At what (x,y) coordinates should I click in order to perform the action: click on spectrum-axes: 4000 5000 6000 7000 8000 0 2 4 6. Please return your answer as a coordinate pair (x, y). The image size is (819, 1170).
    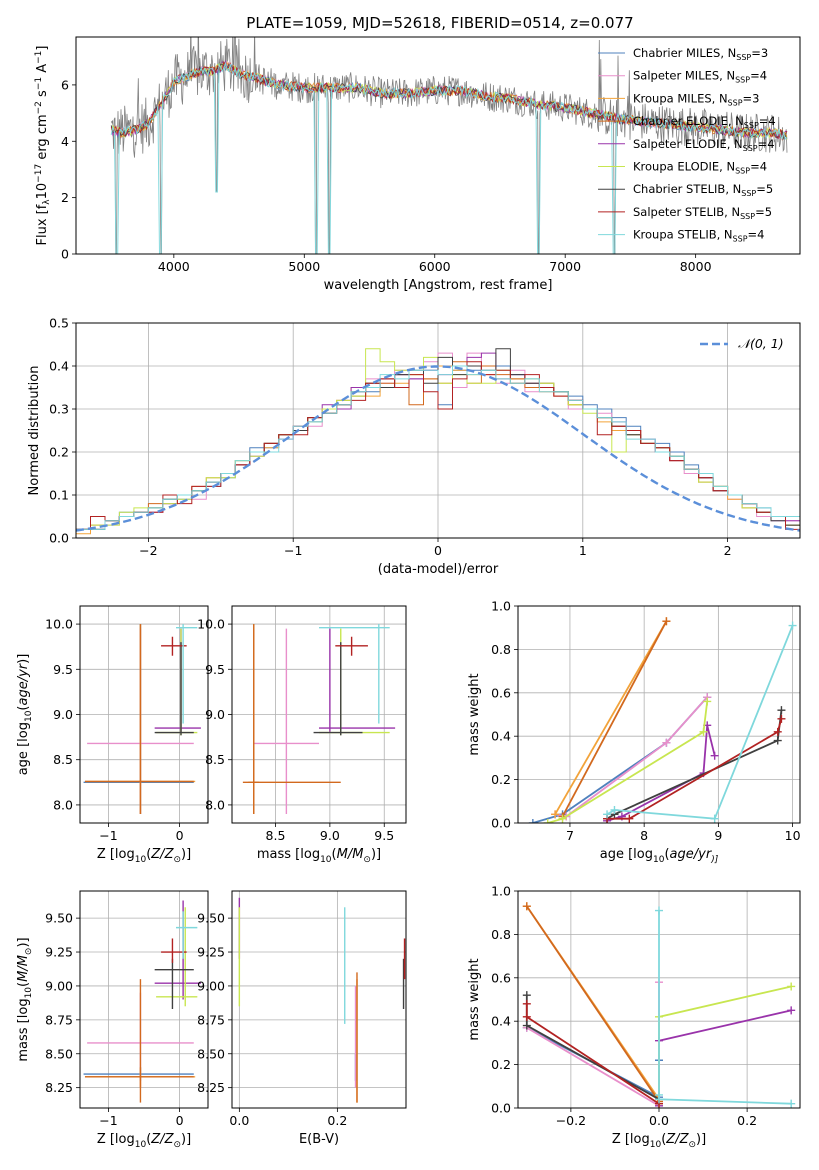
    Looking at the image, I should click on (386, 175).